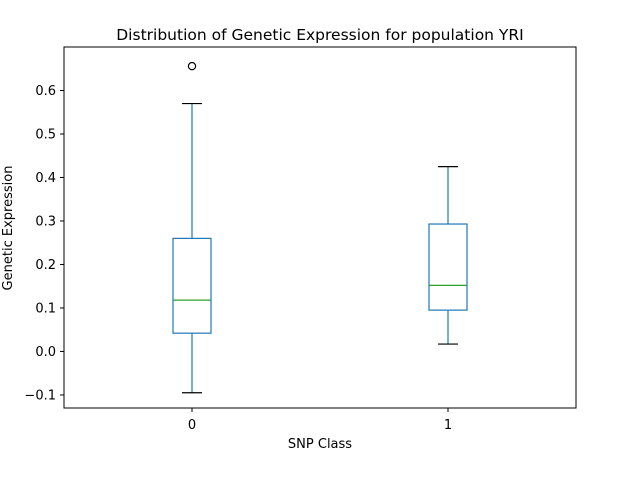  I want to click on y-tick-label: −0.1, so click(40, 395).